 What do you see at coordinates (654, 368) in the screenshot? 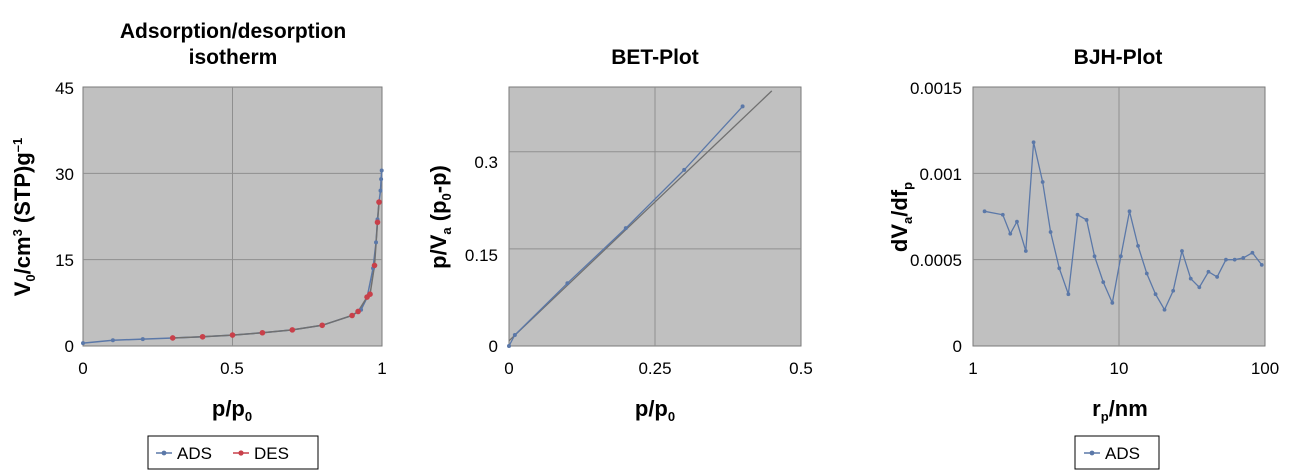
I see `bet-x-tick-0.25: 0.25` at bounding box center [654, 368].